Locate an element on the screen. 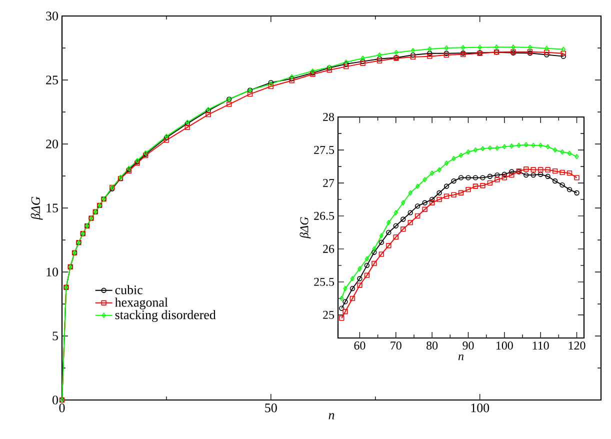 Image resolution: width=611 pixels, height=439 pixels. x-tick-label: 80 is located at coordinates (432, 346).